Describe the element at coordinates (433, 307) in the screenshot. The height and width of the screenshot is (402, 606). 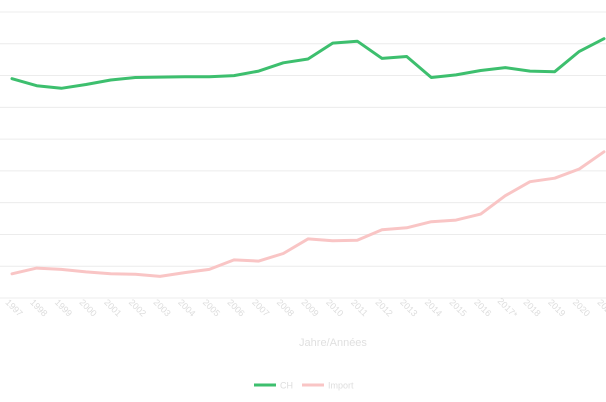
I see `x-tick-label: 2014` at that location.